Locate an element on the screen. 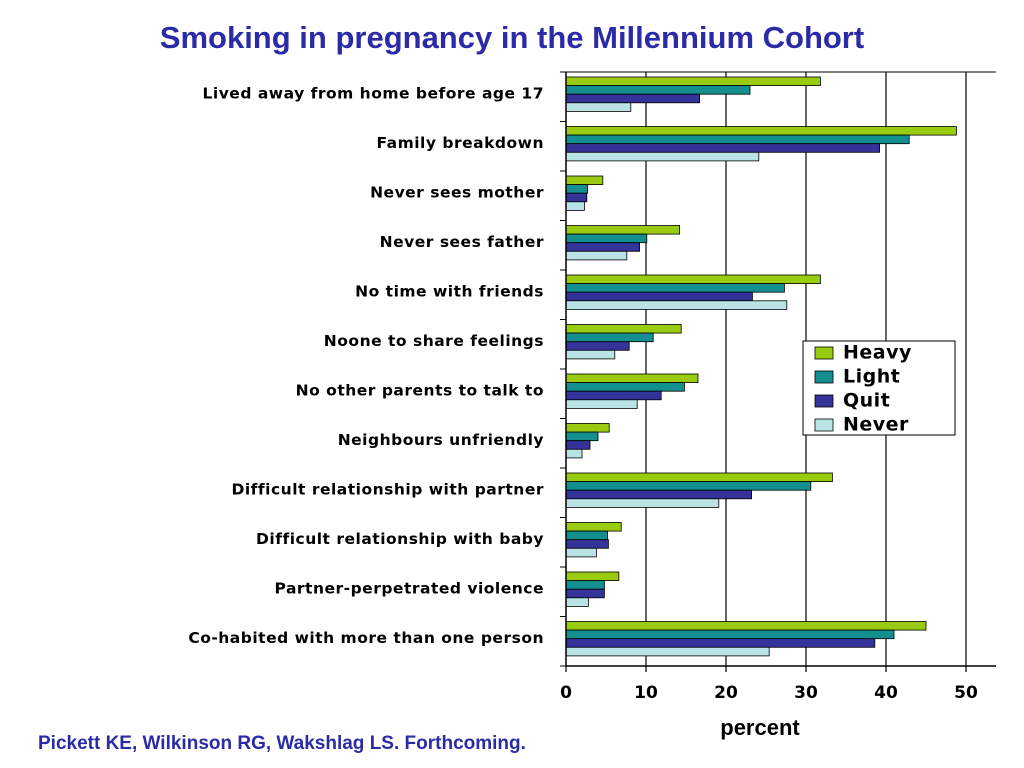 Image resolution: width=1024 pixels, height=768 pixels. category-label: No time with friends is located at coordinates (449, 291).